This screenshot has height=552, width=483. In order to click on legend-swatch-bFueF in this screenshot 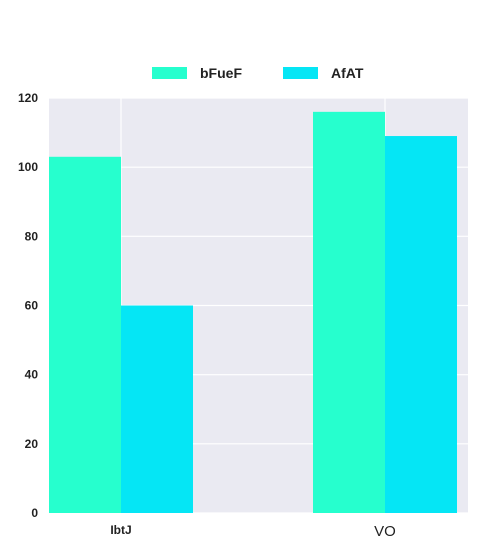, I will do `click(169, 73)`.